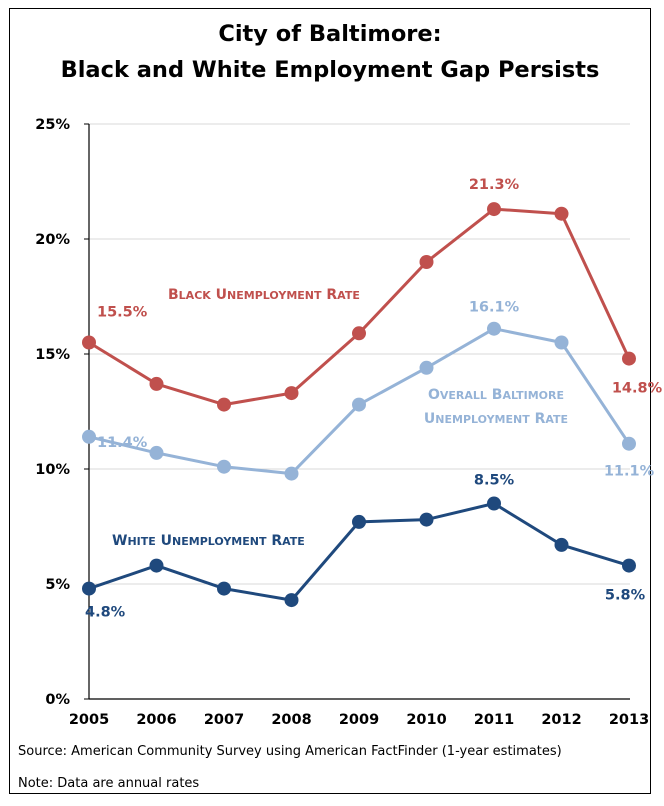 This screenshot has width=664, height=806. What do you see at coordinates (629, 472) in the screenshot?
I see `data-label: 11.1%` at bounding box center [629, 472].